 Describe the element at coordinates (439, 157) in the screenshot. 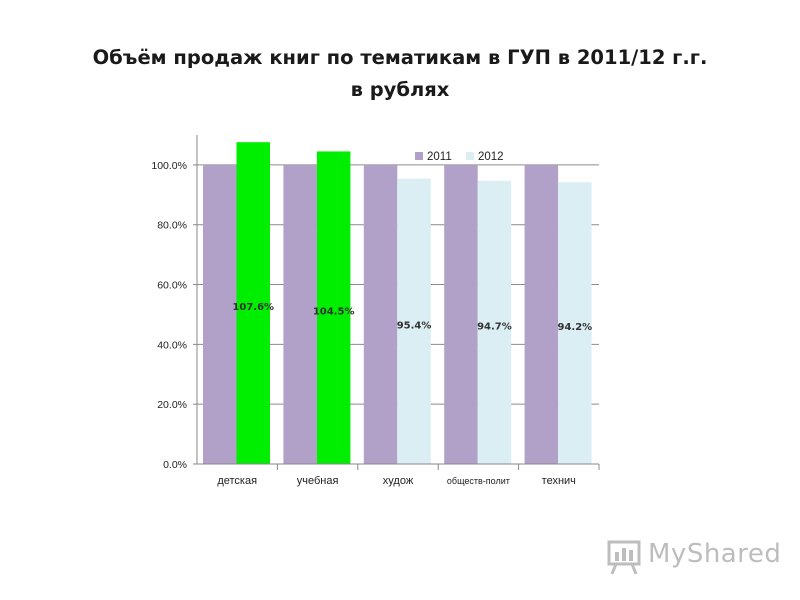

I see `legend-label: 2011` at that location.